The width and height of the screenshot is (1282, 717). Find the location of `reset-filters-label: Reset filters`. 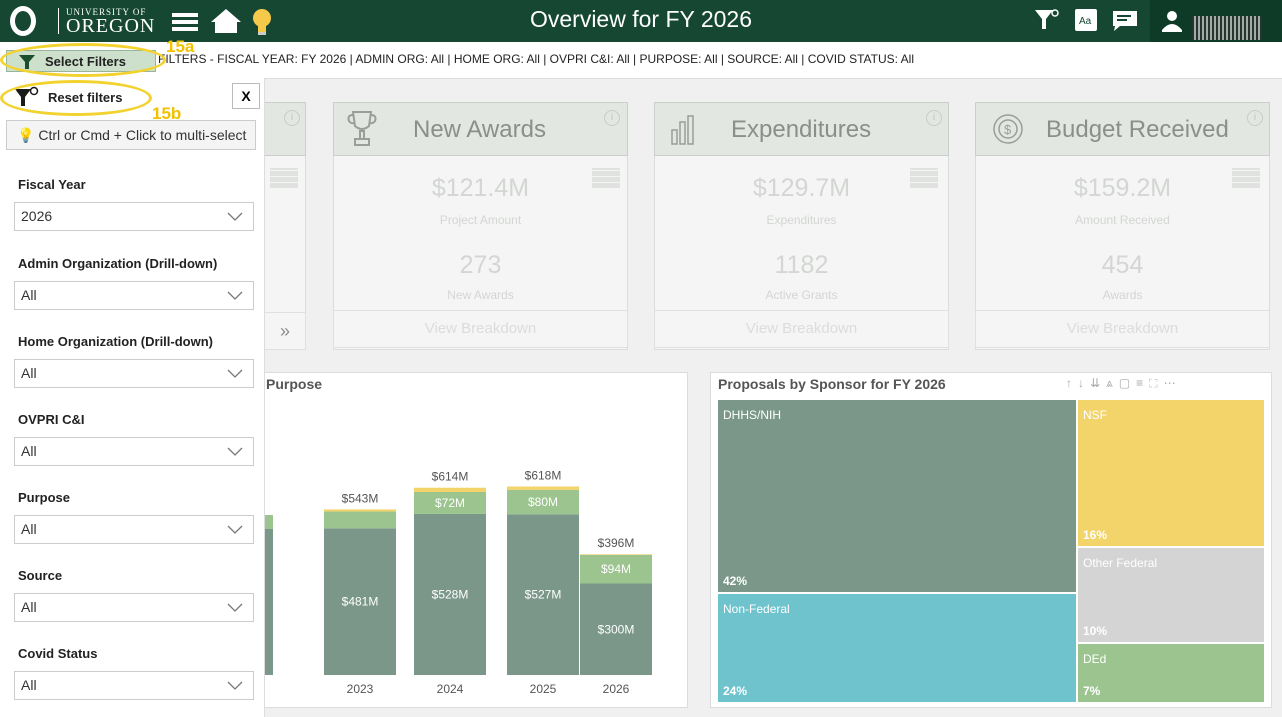

reset-filters-label: Reset filters is located at coordinates (85, 97).